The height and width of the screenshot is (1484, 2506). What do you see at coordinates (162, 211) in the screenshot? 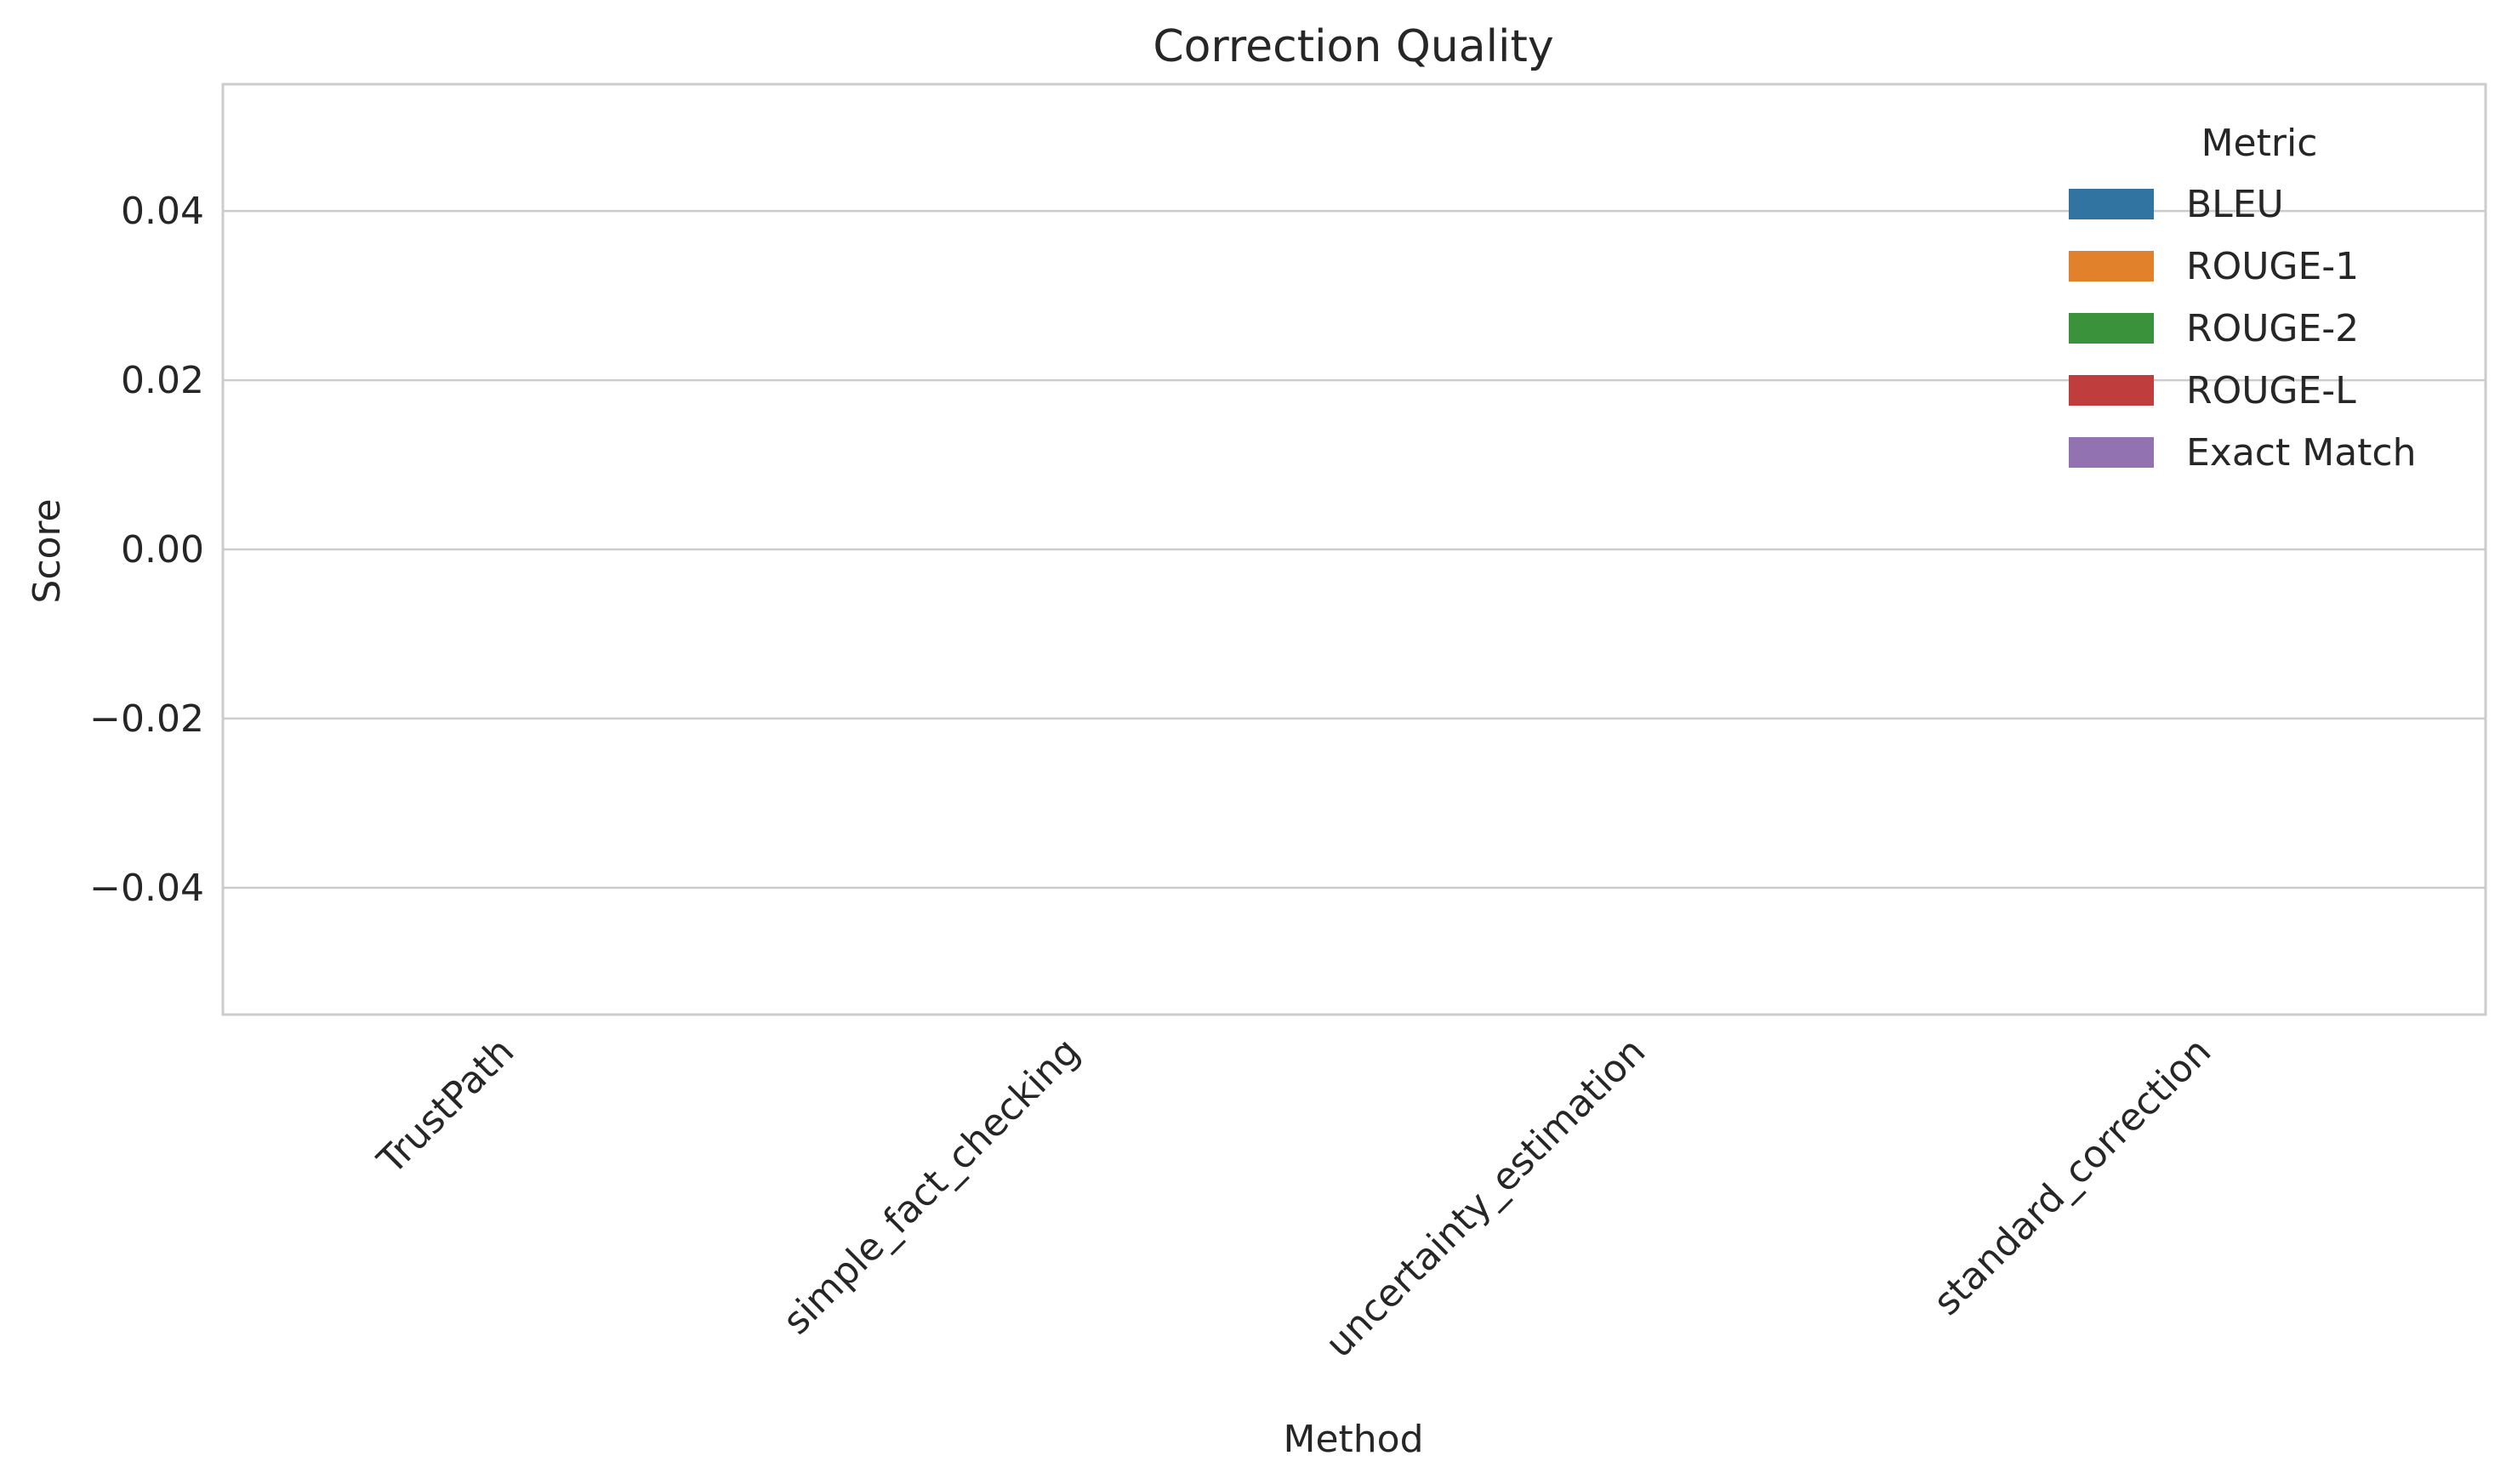
I see `y-tick-label: 0.04` at bounding box center [162, 211].